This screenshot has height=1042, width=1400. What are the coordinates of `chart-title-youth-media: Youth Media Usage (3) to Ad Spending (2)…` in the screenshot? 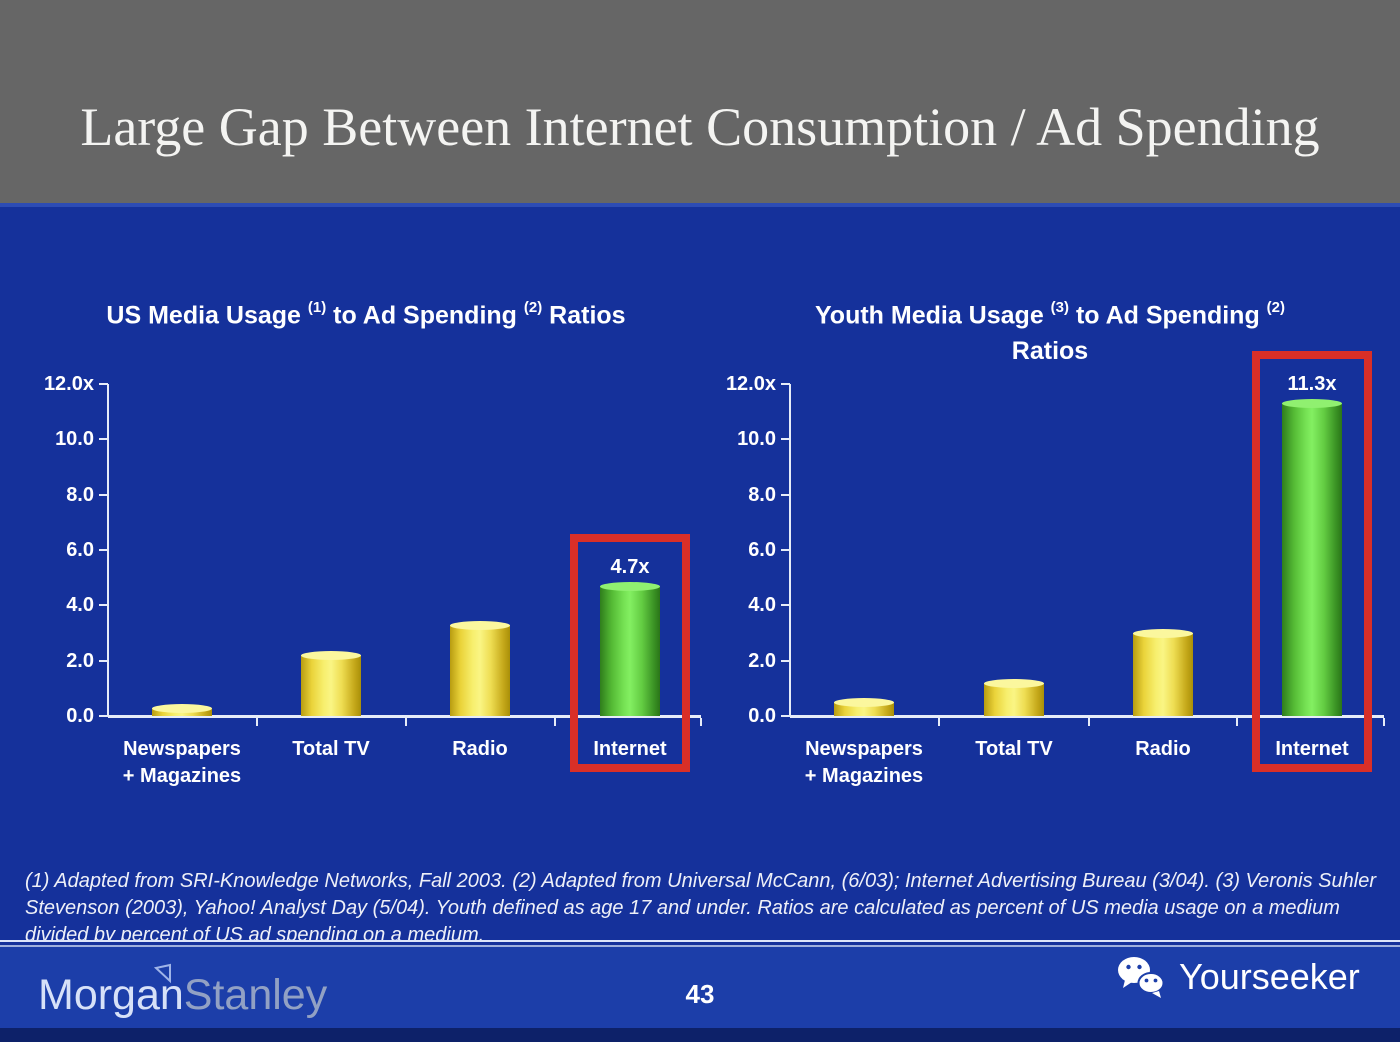 It's located at (1050, 330).